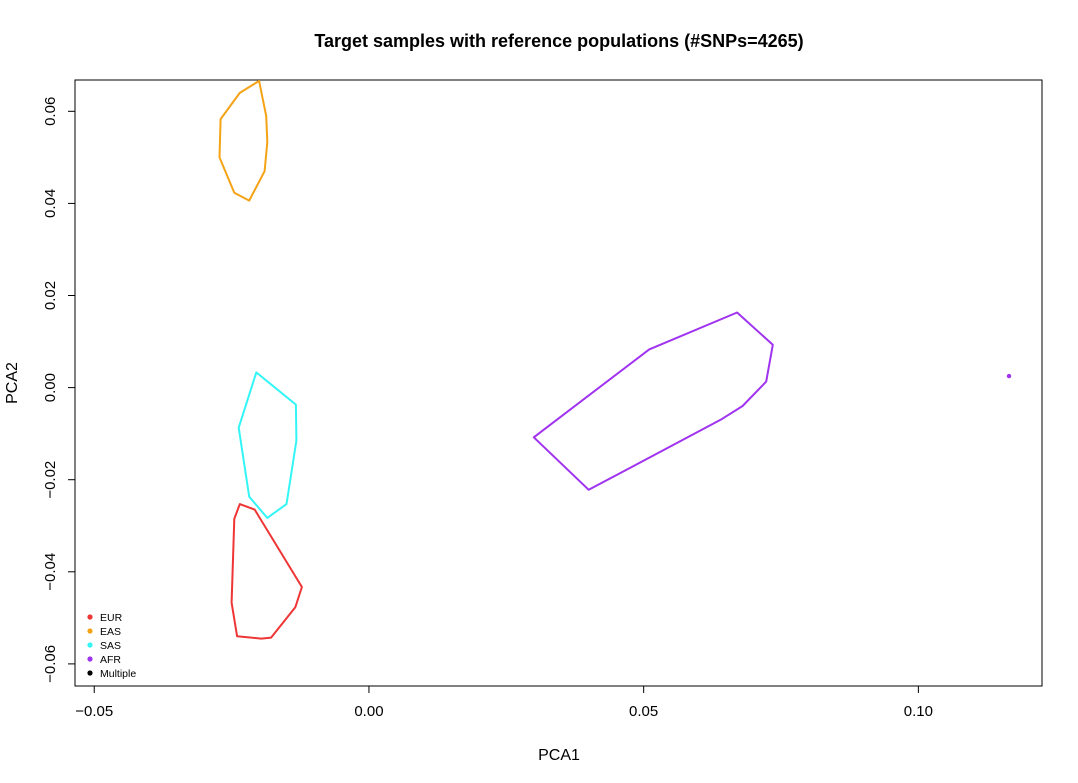 This screenshot has width=1078, height=783. What do you see at coordinates (266, 571) in the screenshot?
I see `hull-eur` at bounding box center [266, 571].